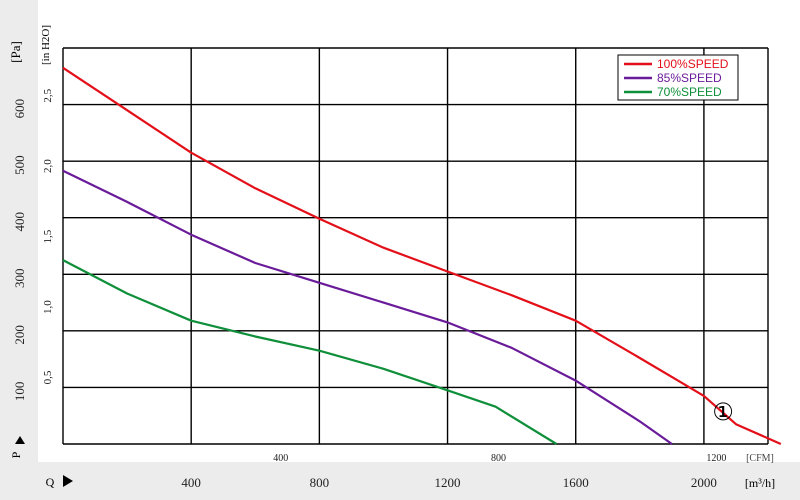  What do you see at coordinates (19, 279) in the screenshot?
I see `y-tick-pa: 300` at bounding box center [19, 279].